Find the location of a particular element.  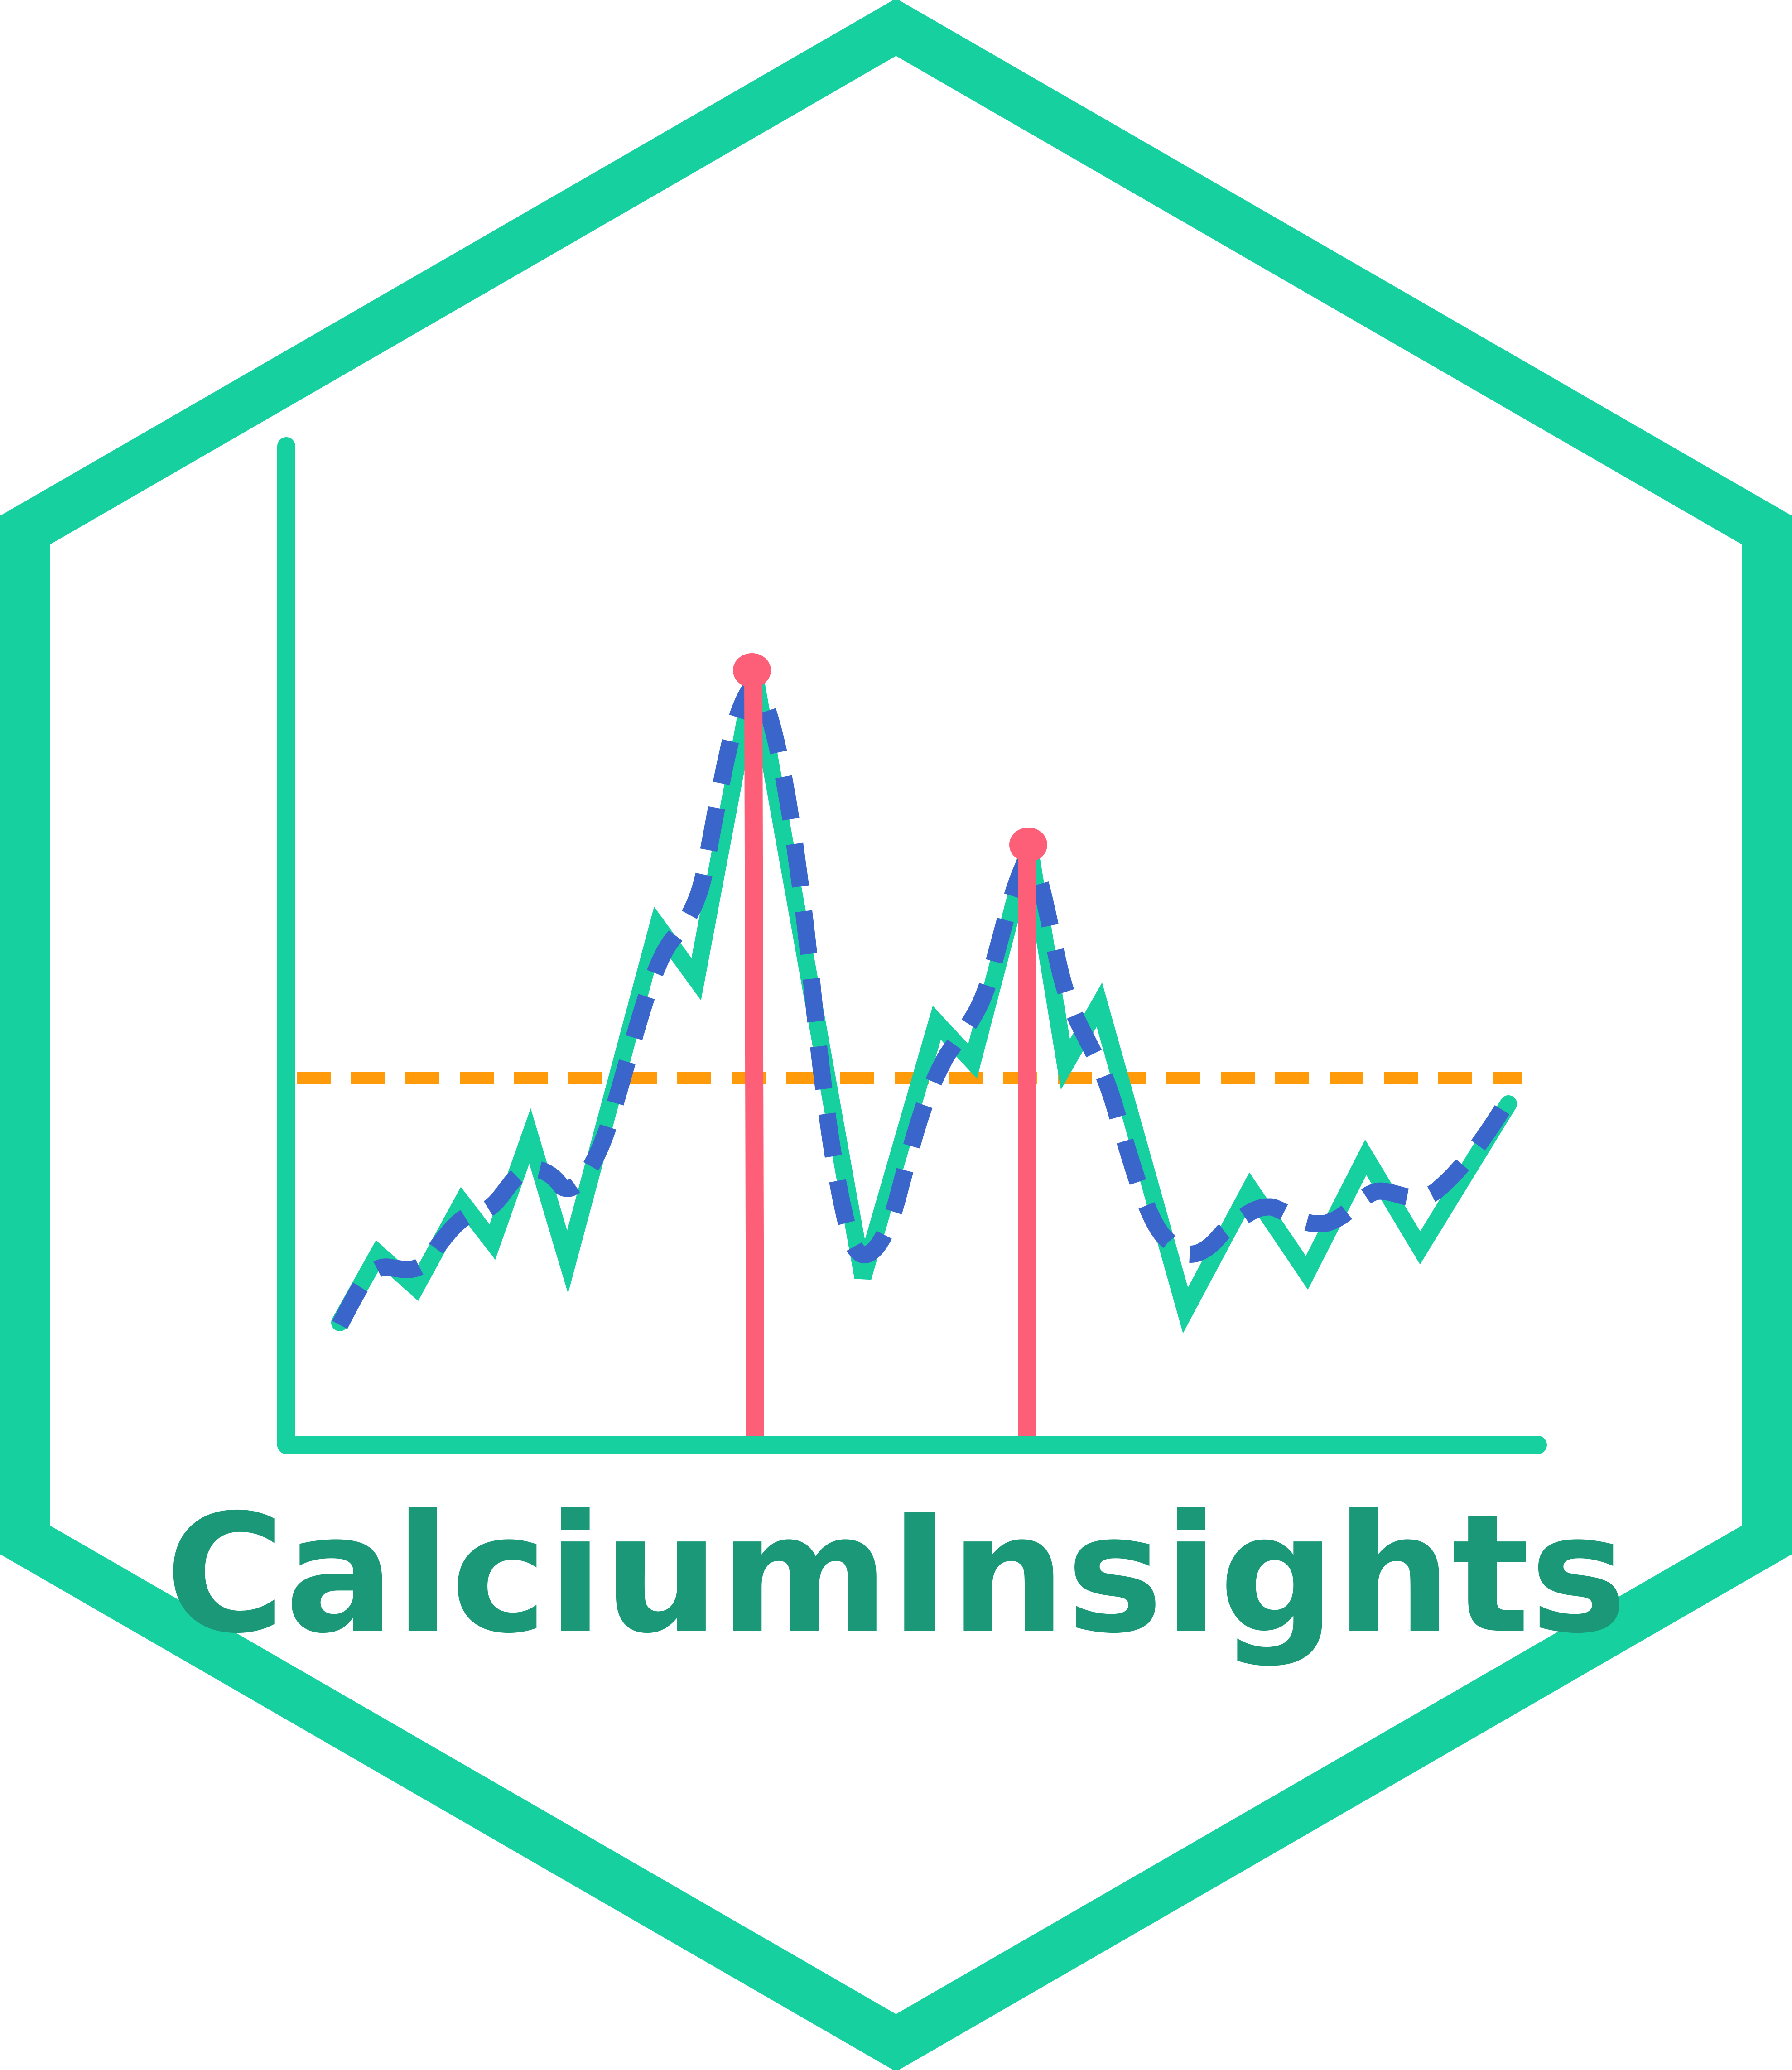

brand-title: CalciumInsights is located at coordinates (896, 1574).